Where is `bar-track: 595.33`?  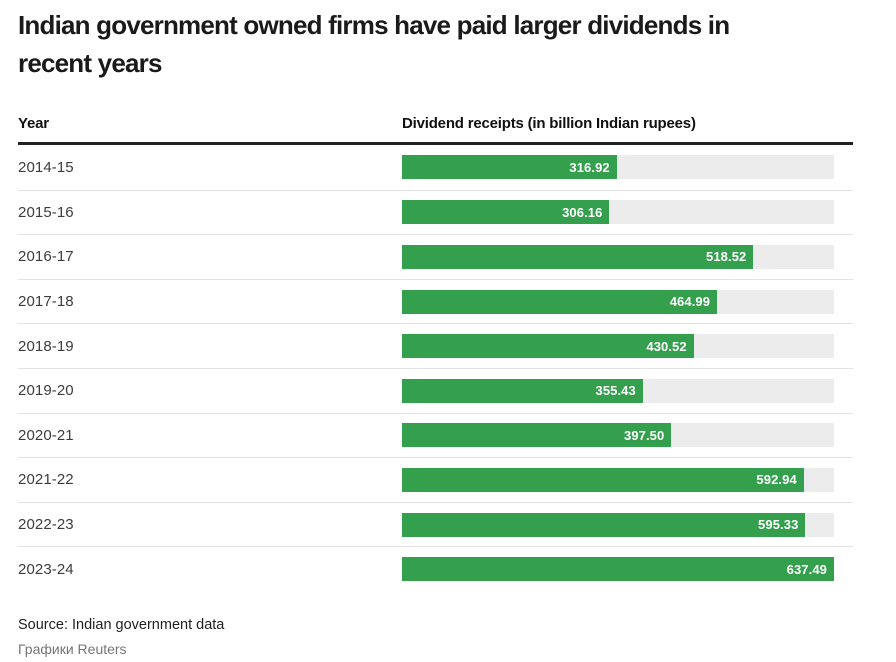
bar-track: 595.33 is located at coordinates (618, 524).